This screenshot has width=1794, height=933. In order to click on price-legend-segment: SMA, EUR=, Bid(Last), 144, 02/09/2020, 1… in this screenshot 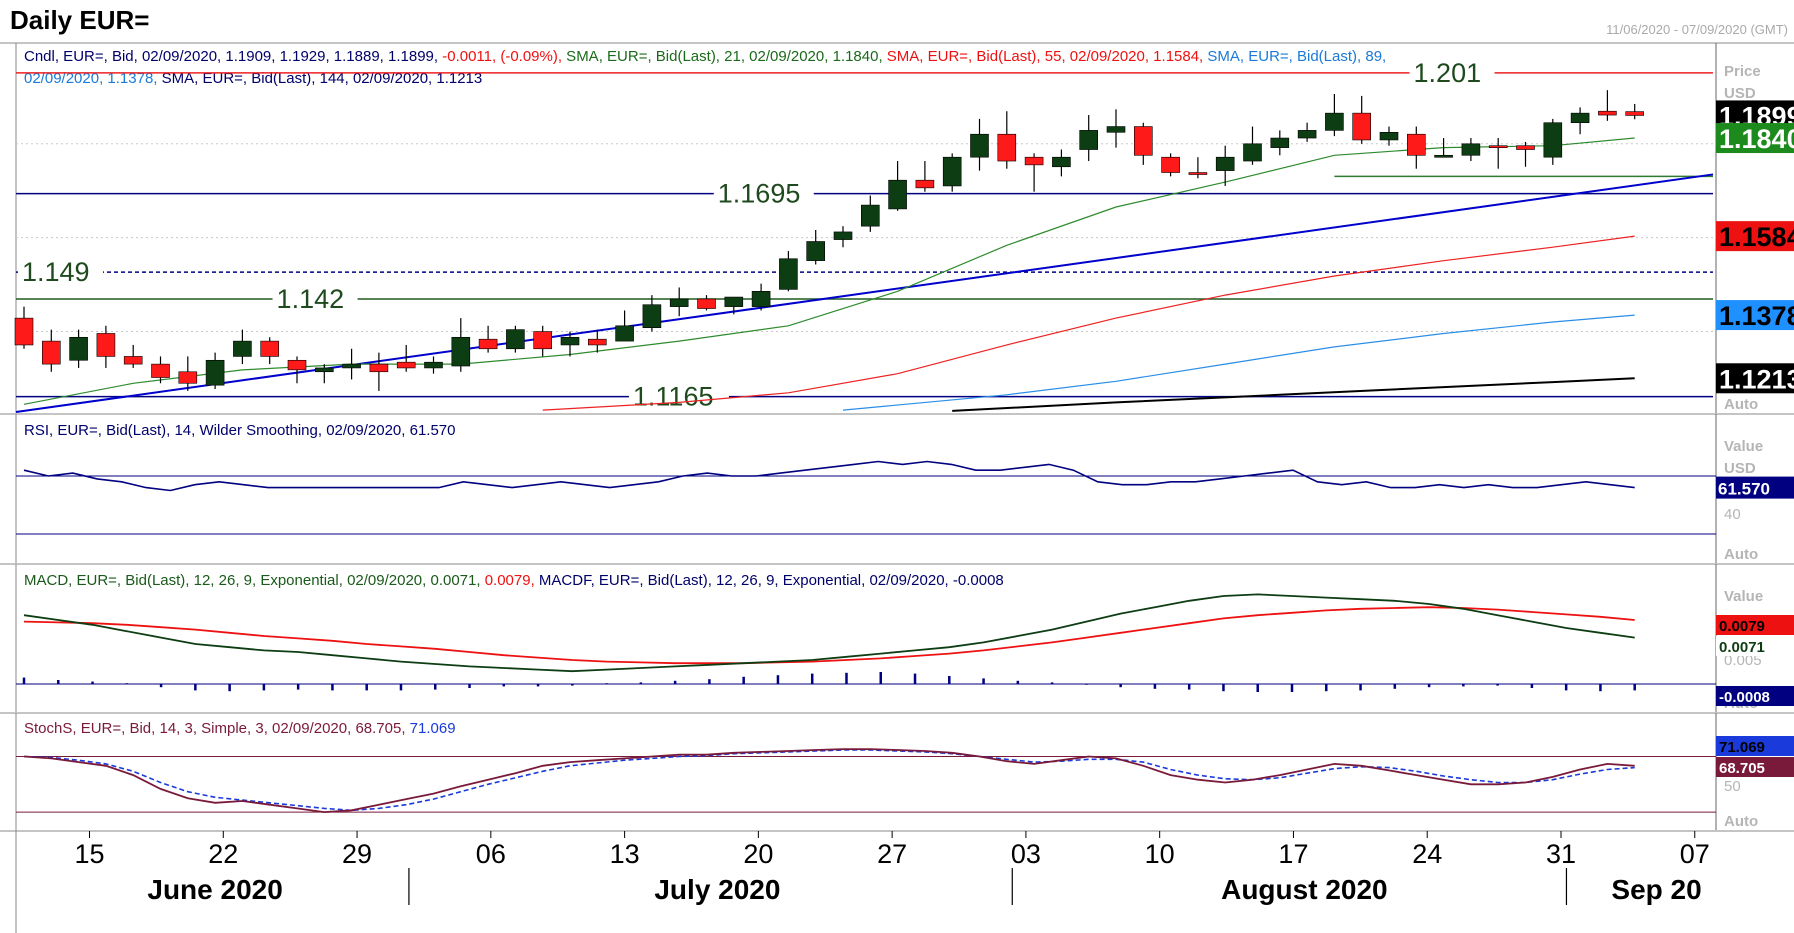, I will do `click(319, 78)`.